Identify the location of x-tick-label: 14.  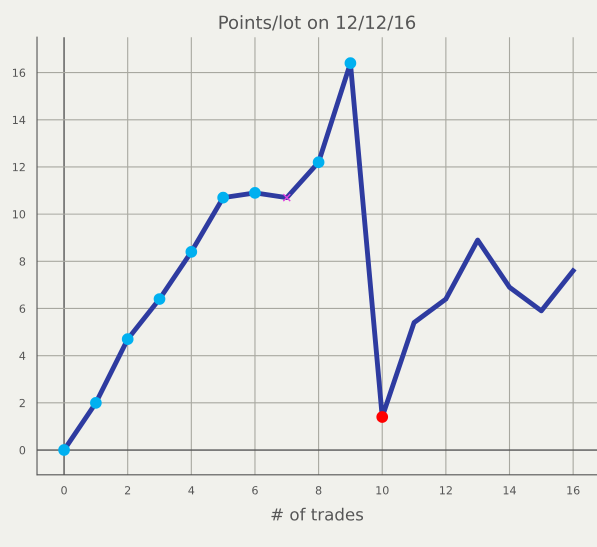
(510, 490).